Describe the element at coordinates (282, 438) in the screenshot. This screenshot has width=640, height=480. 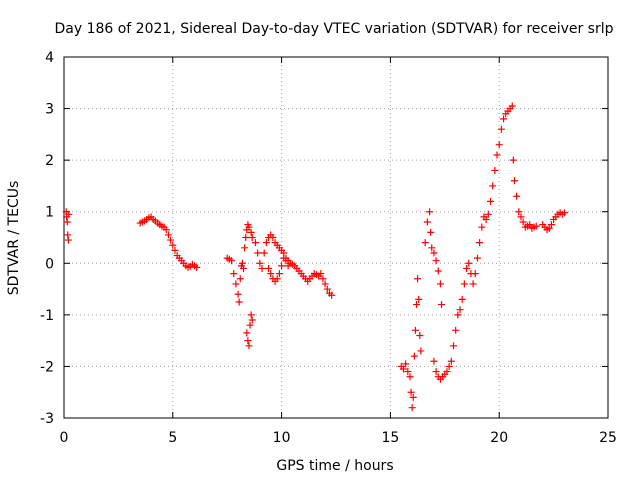
I see `x-tick-label: 10` at that location.